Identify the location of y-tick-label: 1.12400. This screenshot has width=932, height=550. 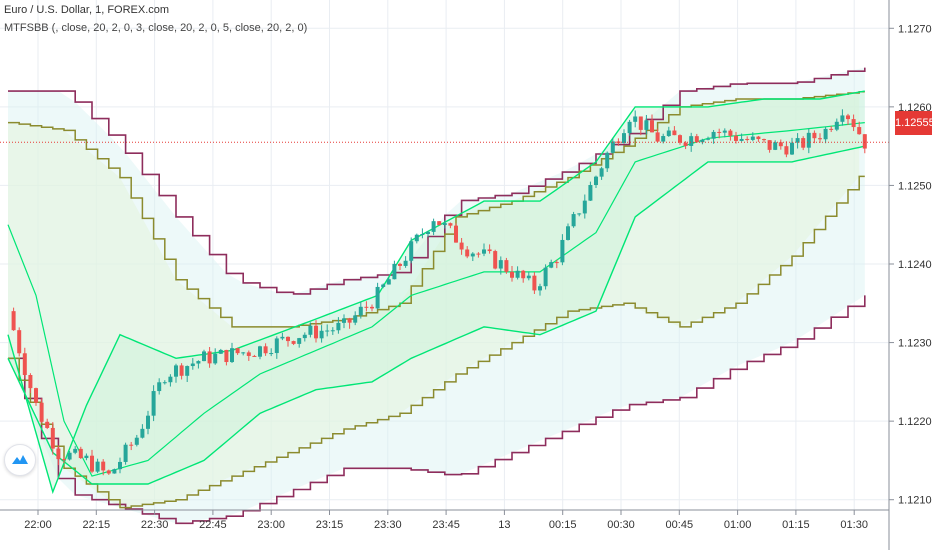
(915, 265).